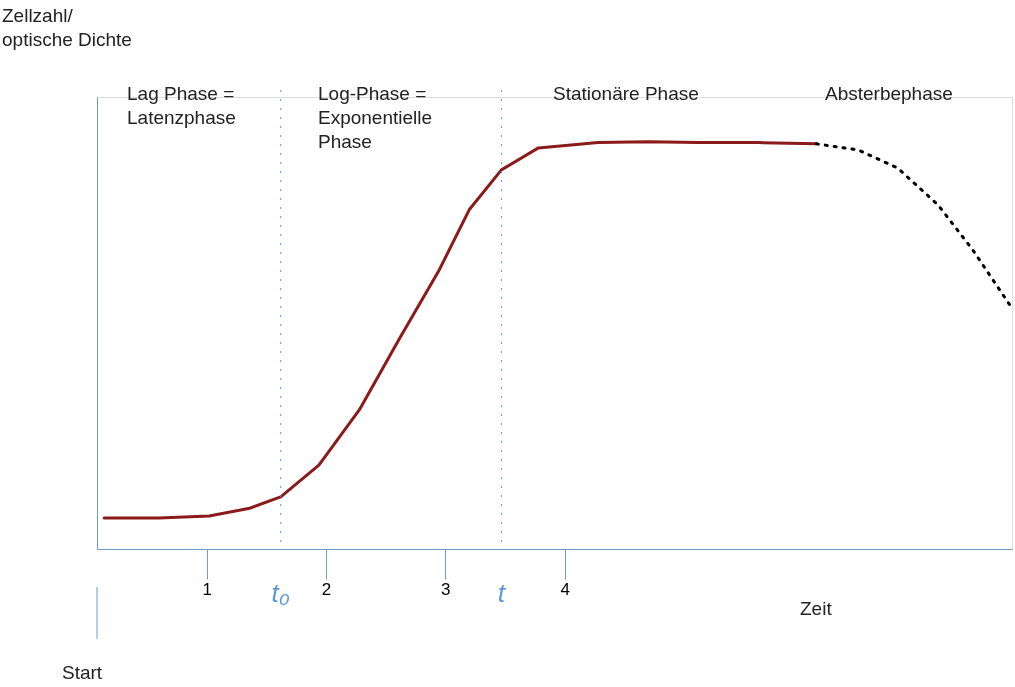  Describe the element at coordinates (326, 589) in the screenshot. I see `x-tick-label: 2` at that location.